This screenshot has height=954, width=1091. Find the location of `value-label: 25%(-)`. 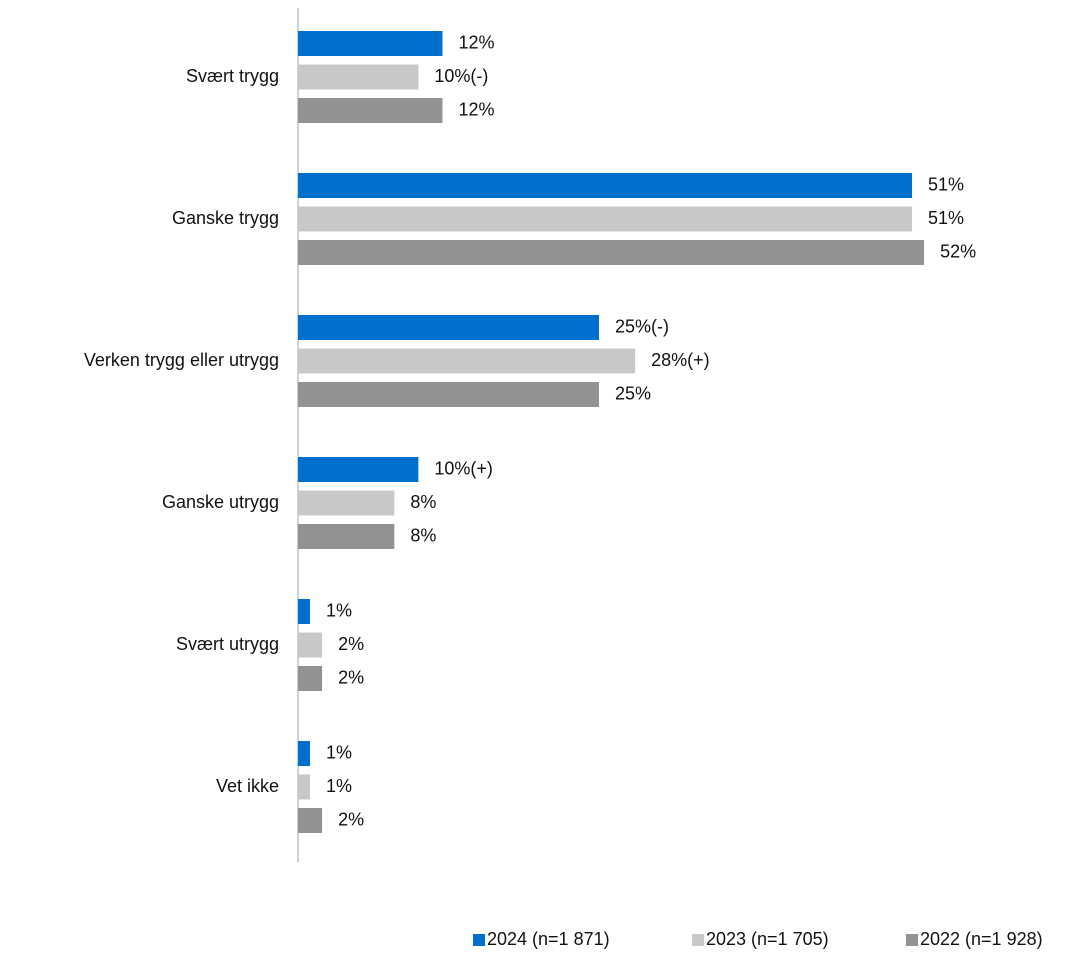

value-label: 25%(-) is located at coordinates (642, 326).